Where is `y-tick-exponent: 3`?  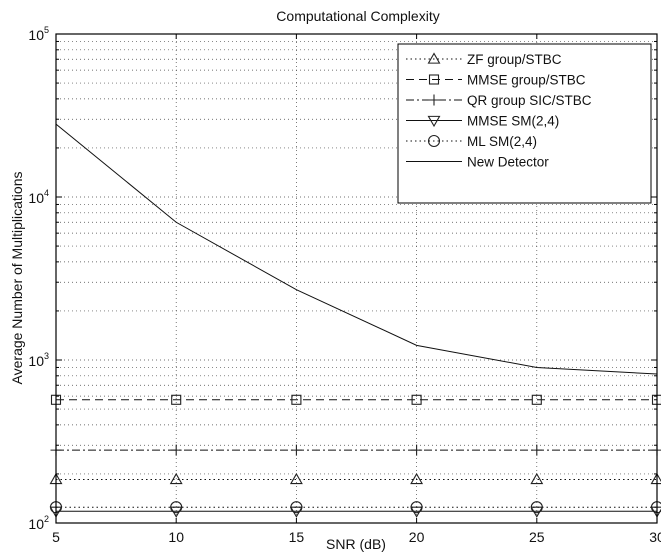 y-tick-exponent: 3 is located at coordinates (46, 356).